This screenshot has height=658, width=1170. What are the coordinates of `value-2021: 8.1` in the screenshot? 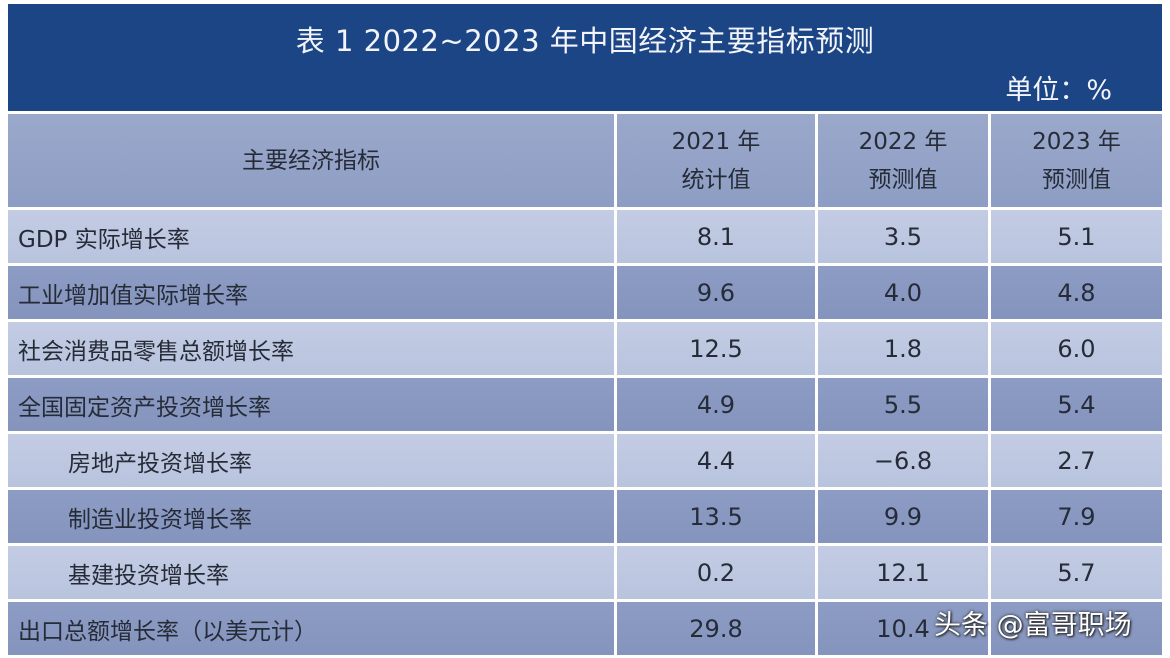 It's located at (716, 236).